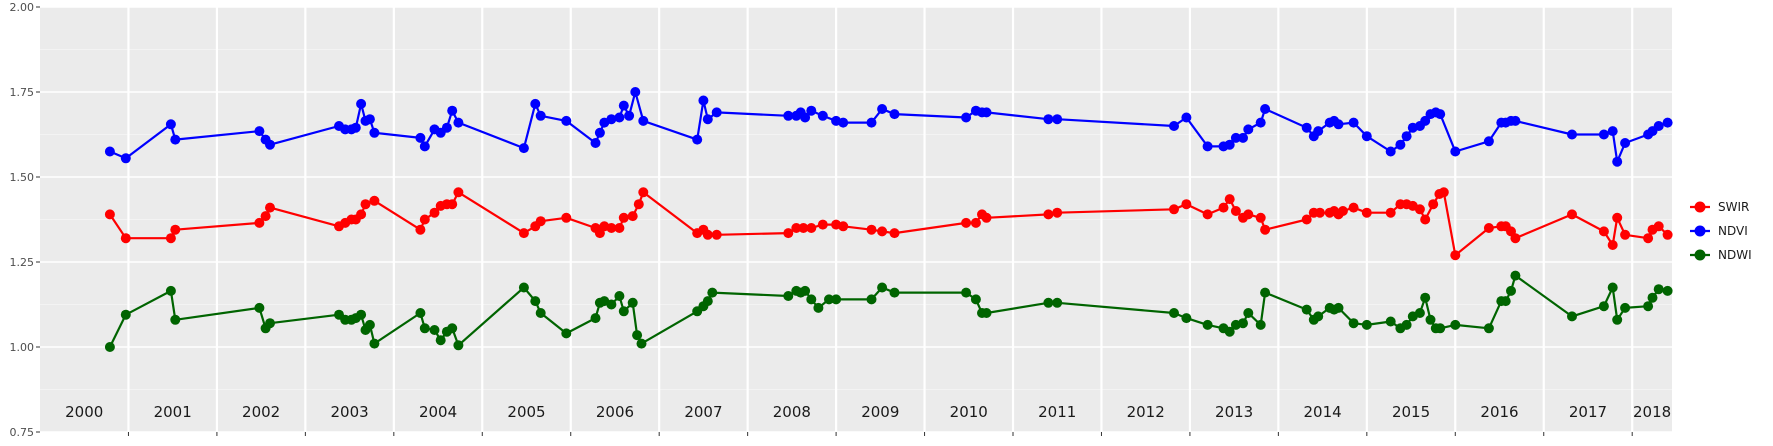  Describe the element at coordinates (438, 412) in the screenshot. I see `year-label: 2004` at that location.